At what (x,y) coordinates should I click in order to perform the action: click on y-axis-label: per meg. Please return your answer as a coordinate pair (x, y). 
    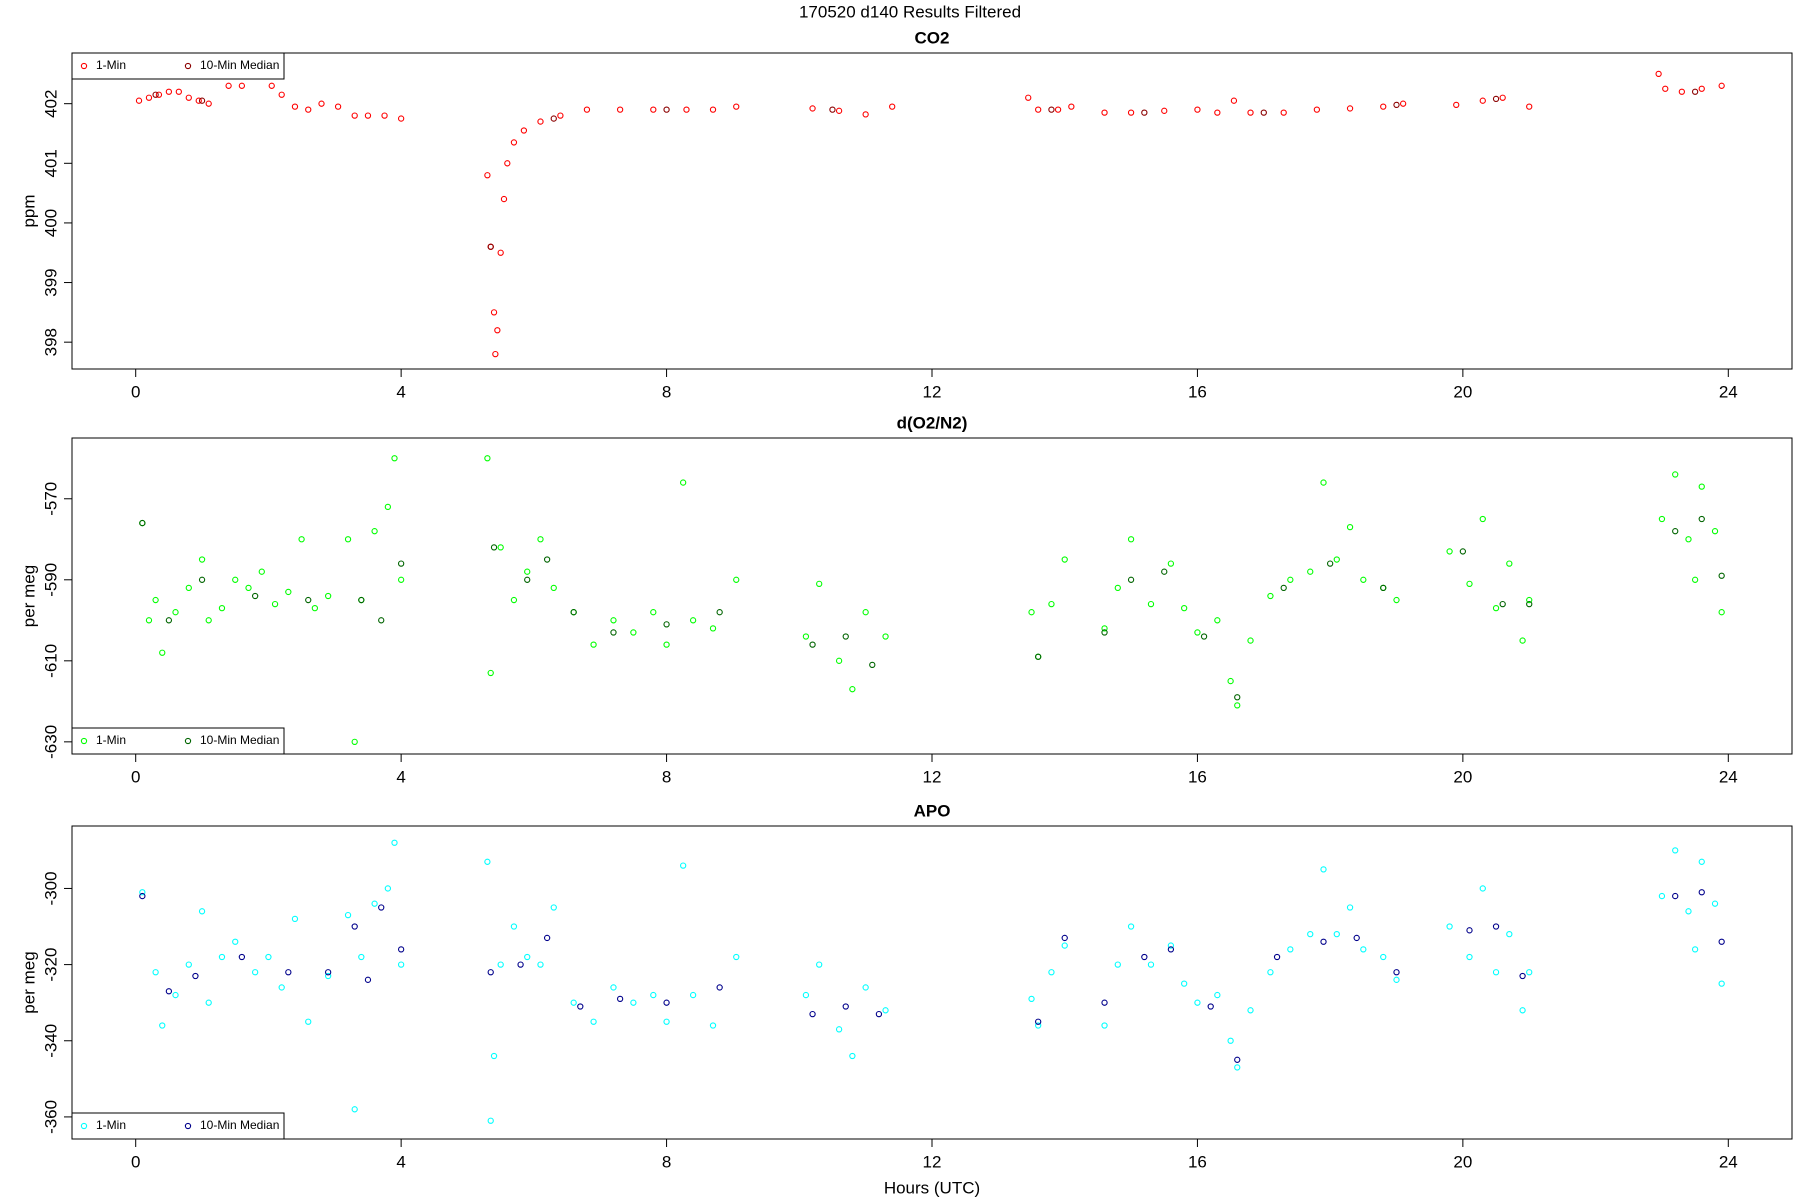
    Looking at the image, I should click on (28, 982).